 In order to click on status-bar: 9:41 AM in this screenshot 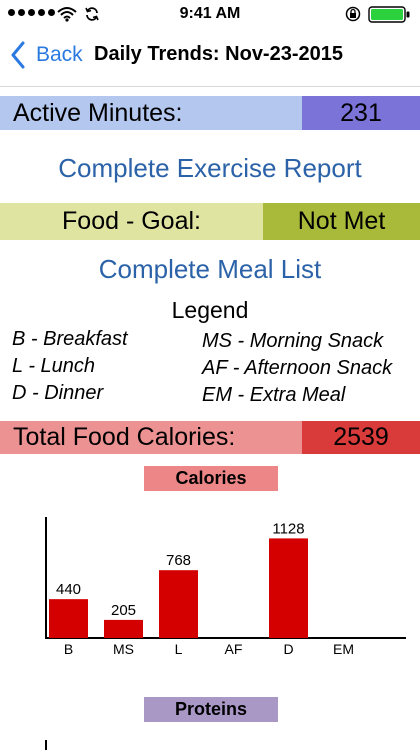, I will do `click(210, 14)`.